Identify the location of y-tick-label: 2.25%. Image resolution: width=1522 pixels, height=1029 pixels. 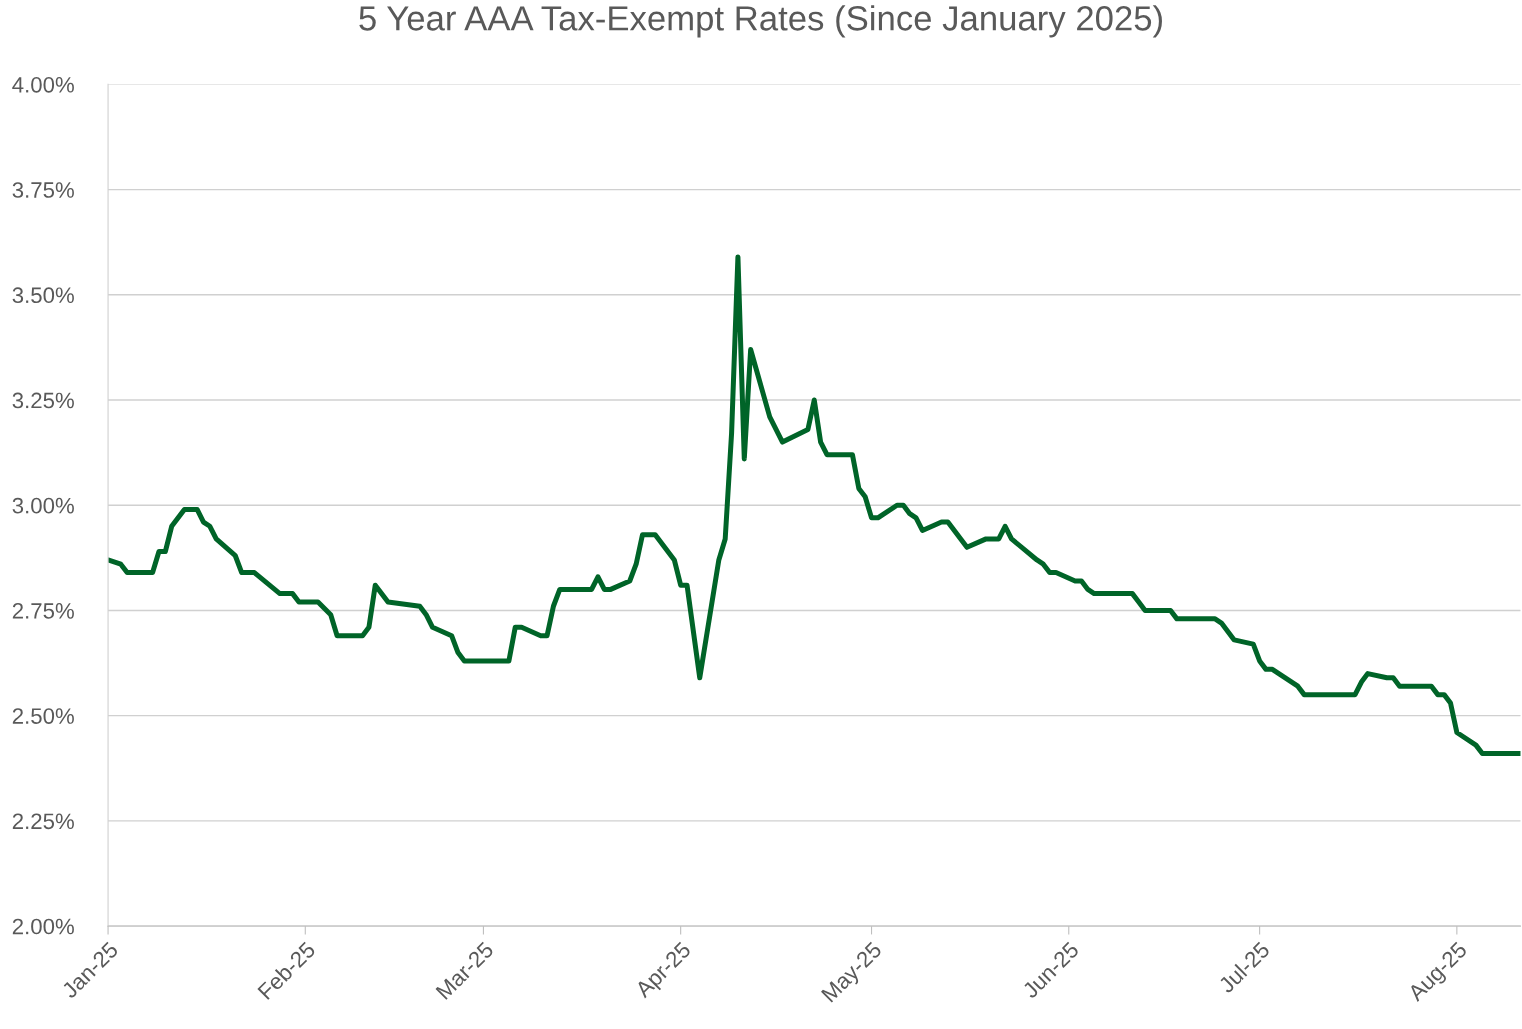
(43, 821).